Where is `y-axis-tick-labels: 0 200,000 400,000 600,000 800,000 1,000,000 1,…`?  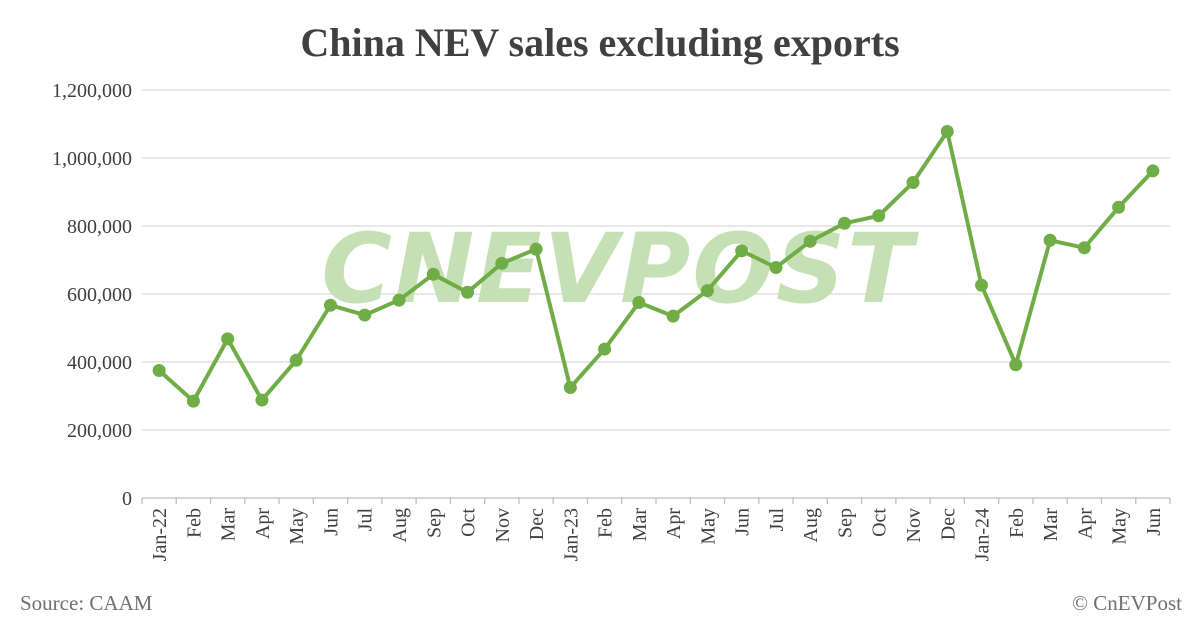 y-axis-tick-labels: 0 200,000 400,000 600,000 800,000 1,000,000 1,… is located at coordinates (92, 295).